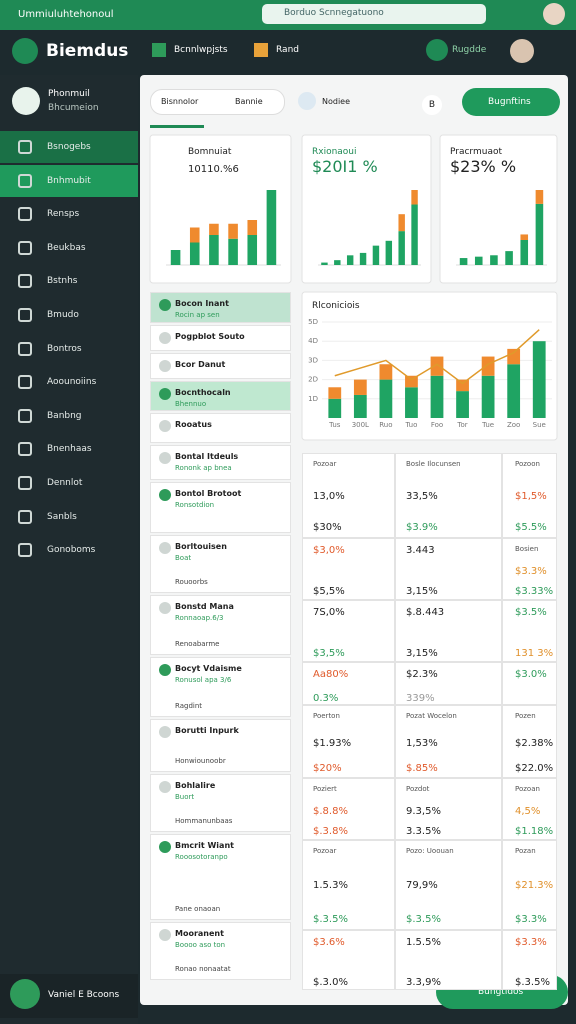 This screenshot has width=576, height=1024. I want to click on sidebar-item: Bsnogebs, so click(69, 147).